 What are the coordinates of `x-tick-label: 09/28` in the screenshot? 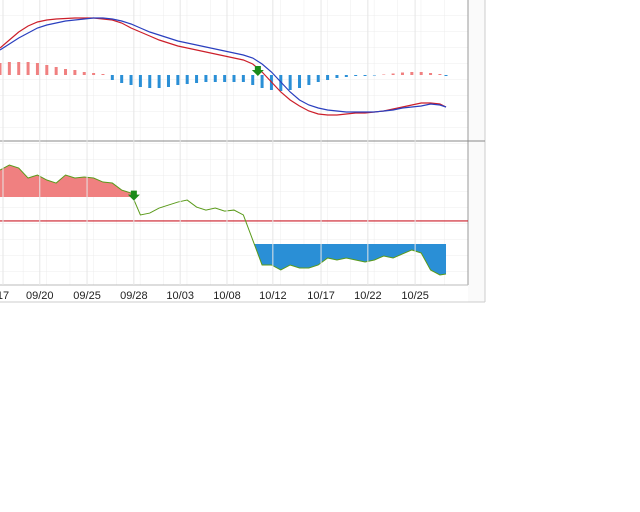 It's located at (134, 296).